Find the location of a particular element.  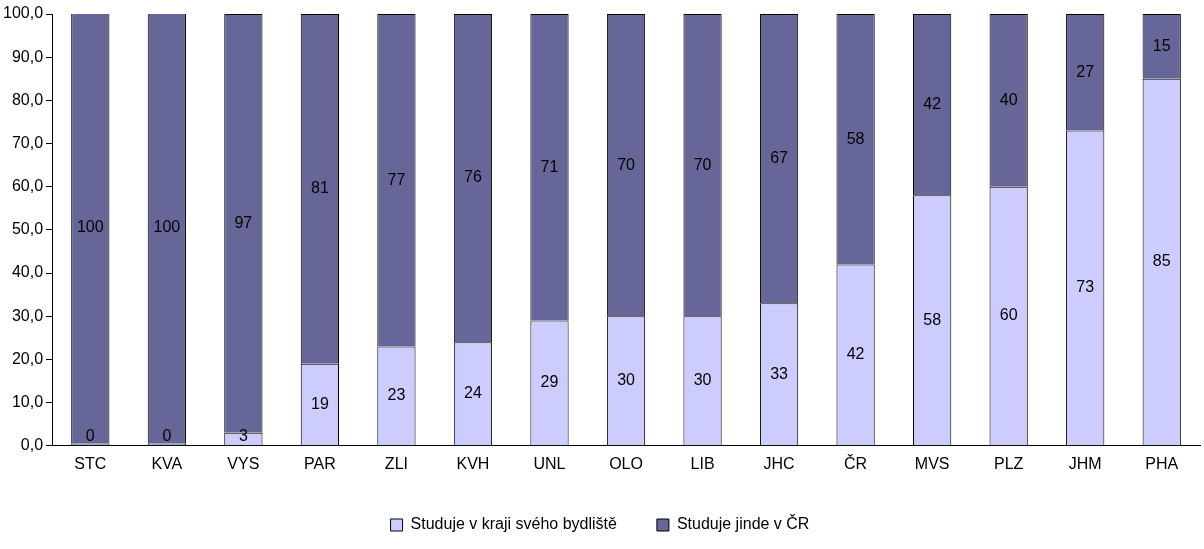

x-tick-label: PAR is located at coordinates (320, 463).